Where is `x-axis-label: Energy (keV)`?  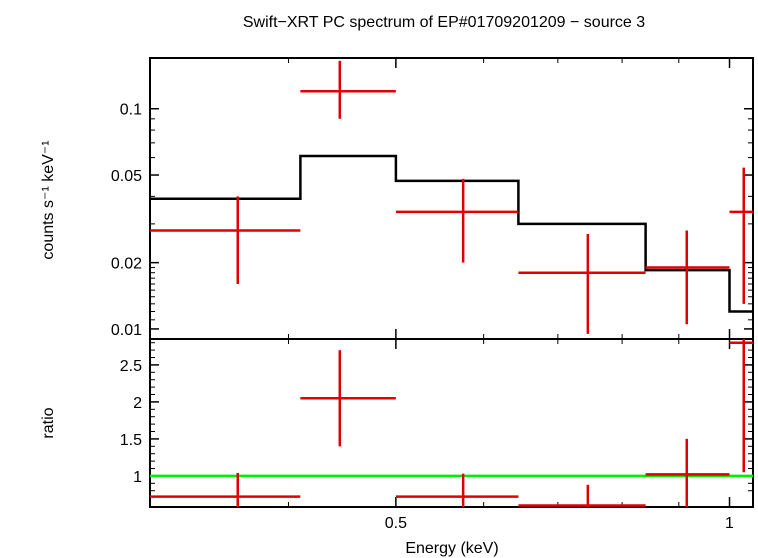
x-axis-label: Energy (keV) is located at coordinates (451, 548).